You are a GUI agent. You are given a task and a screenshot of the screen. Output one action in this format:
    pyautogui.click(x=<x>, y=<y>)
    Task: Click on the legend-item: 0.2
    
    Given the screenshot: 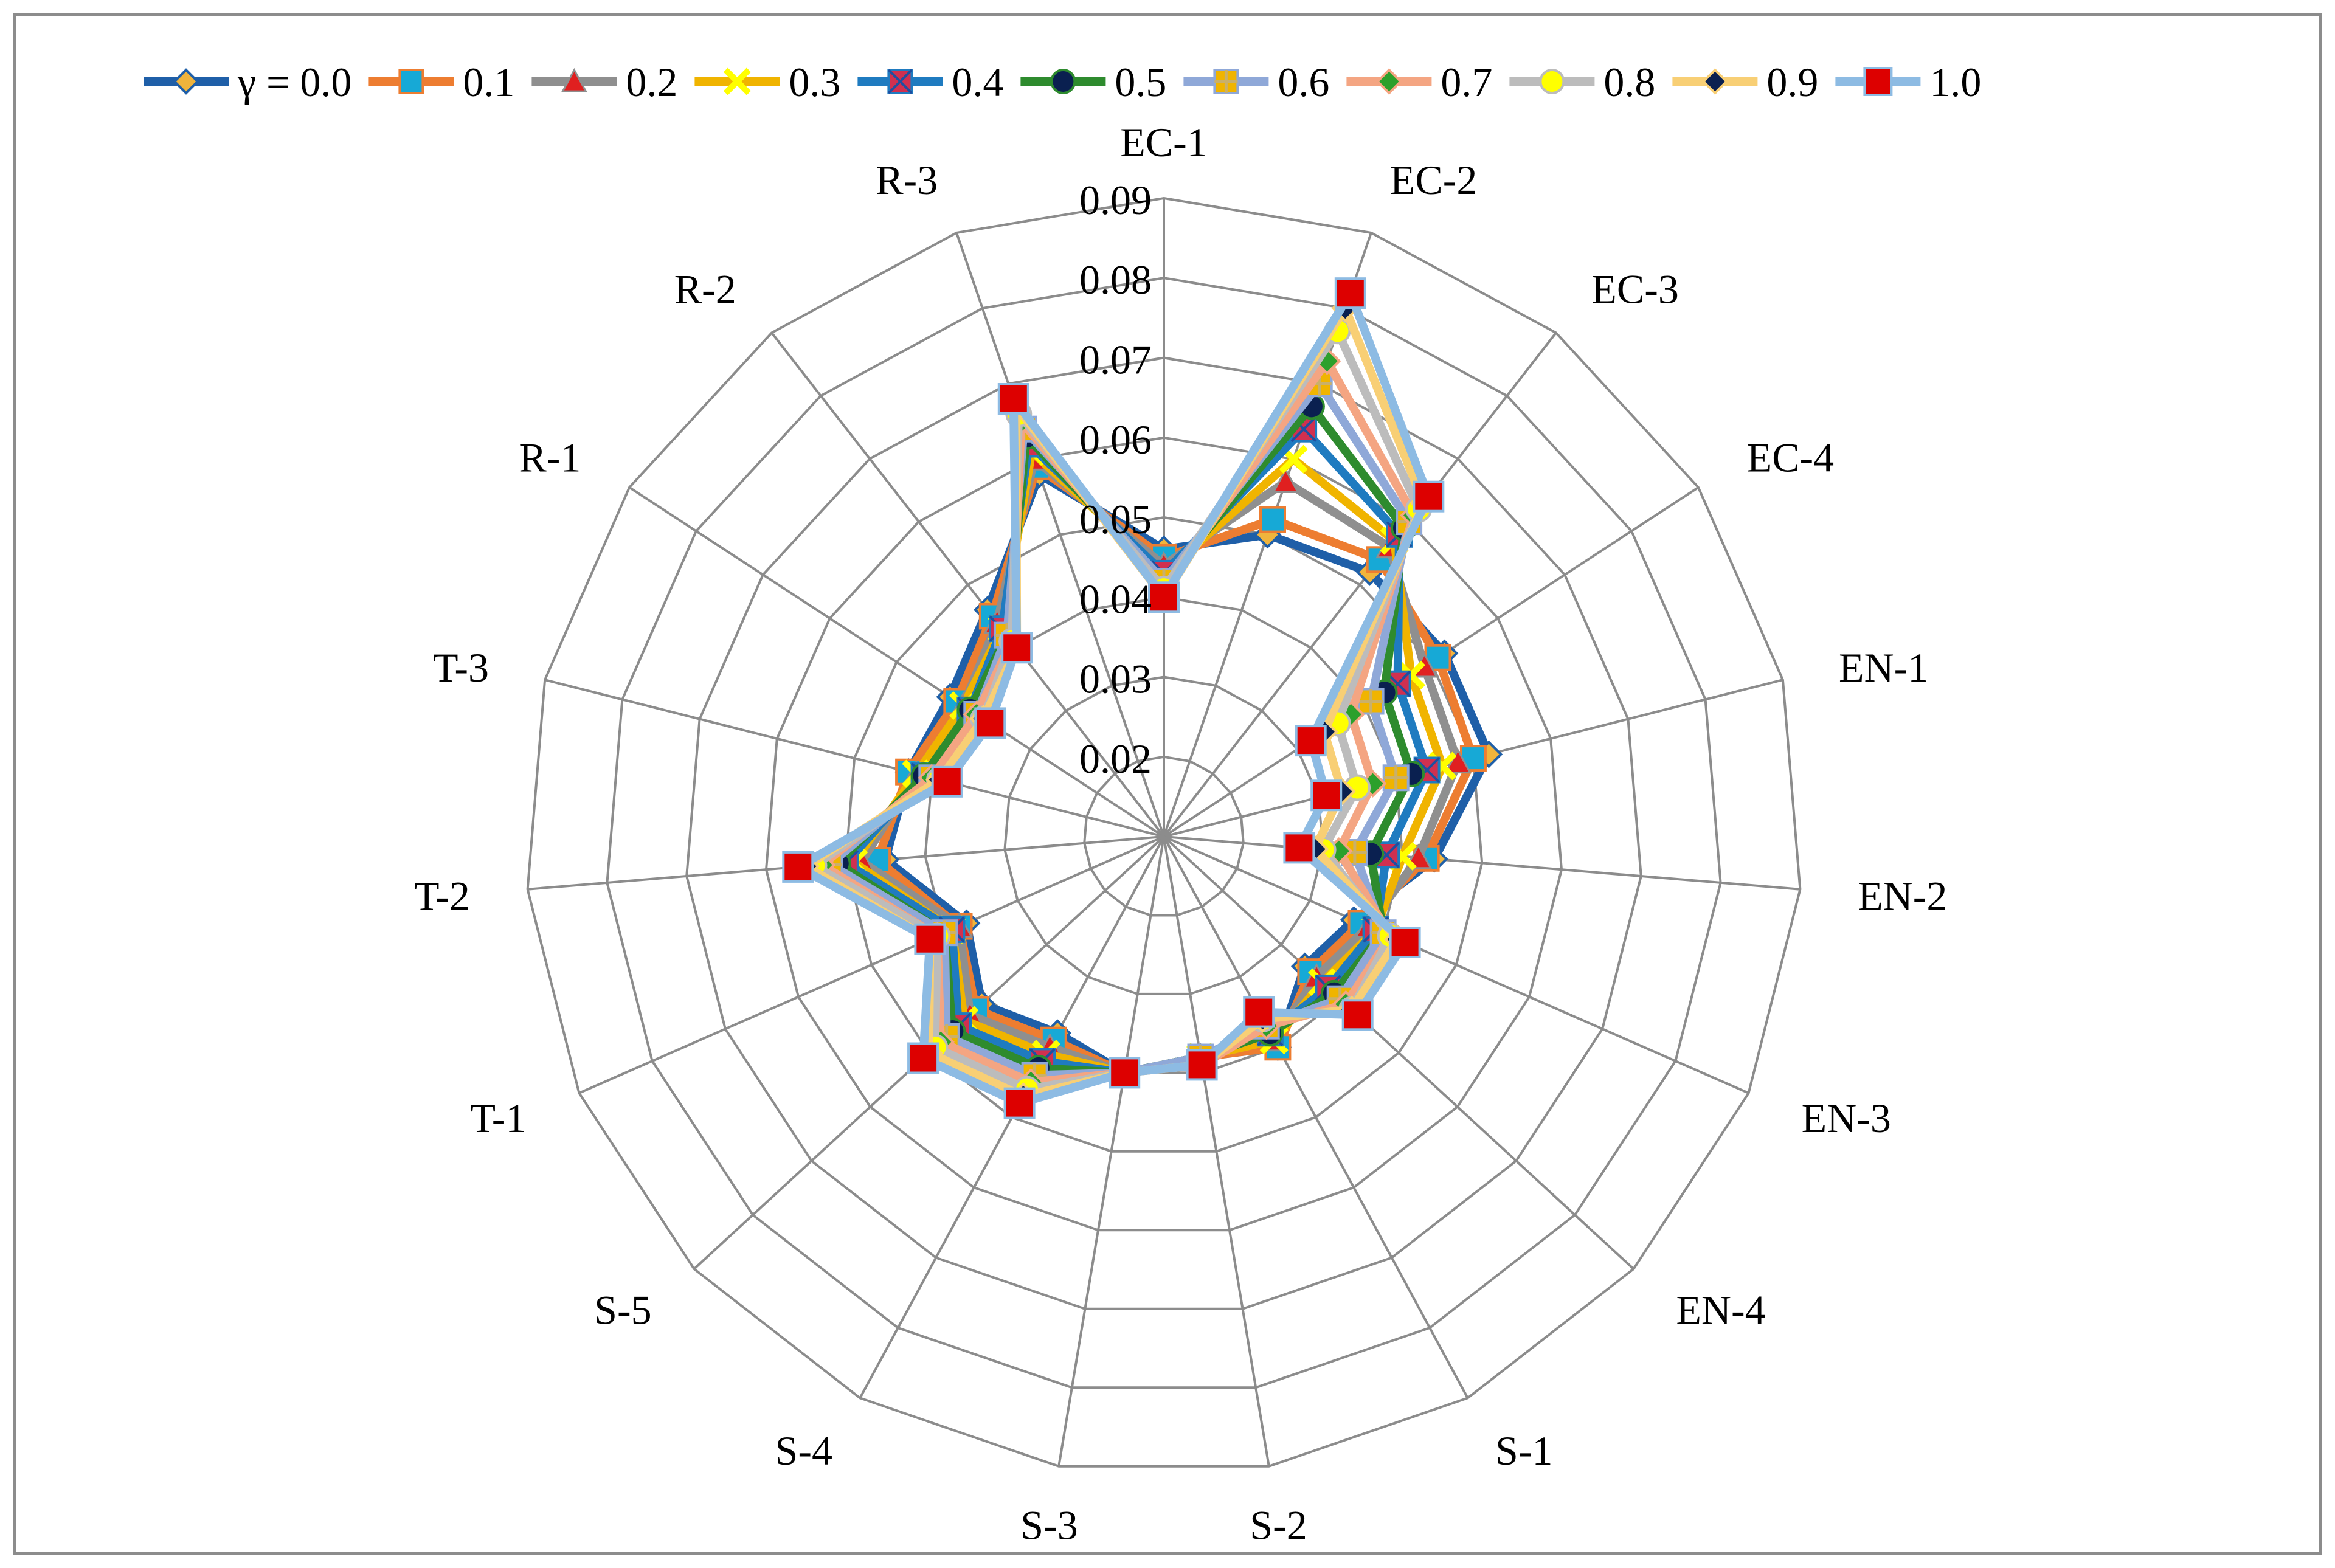 What is the action you would take?
    pyautogui.click(x=604, y=82)
    